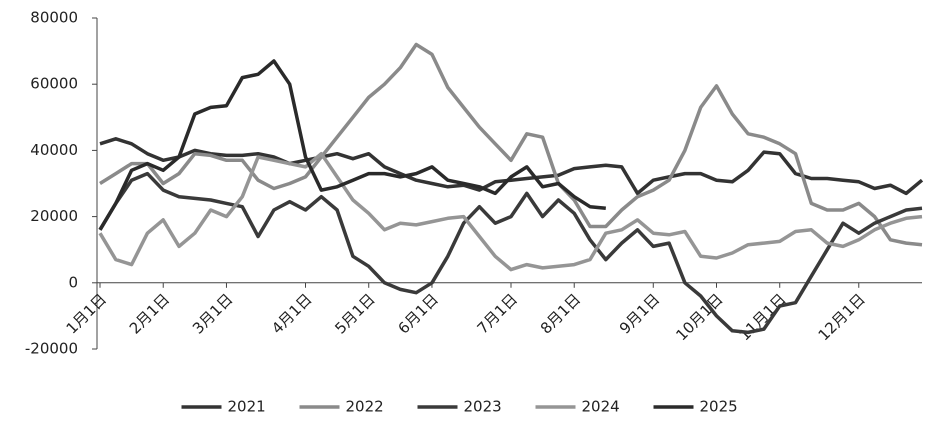  What do you see at coordinates (365, 407) in the screenshot?
I see `legend-label: 2022` at bounding box center [365, 407].